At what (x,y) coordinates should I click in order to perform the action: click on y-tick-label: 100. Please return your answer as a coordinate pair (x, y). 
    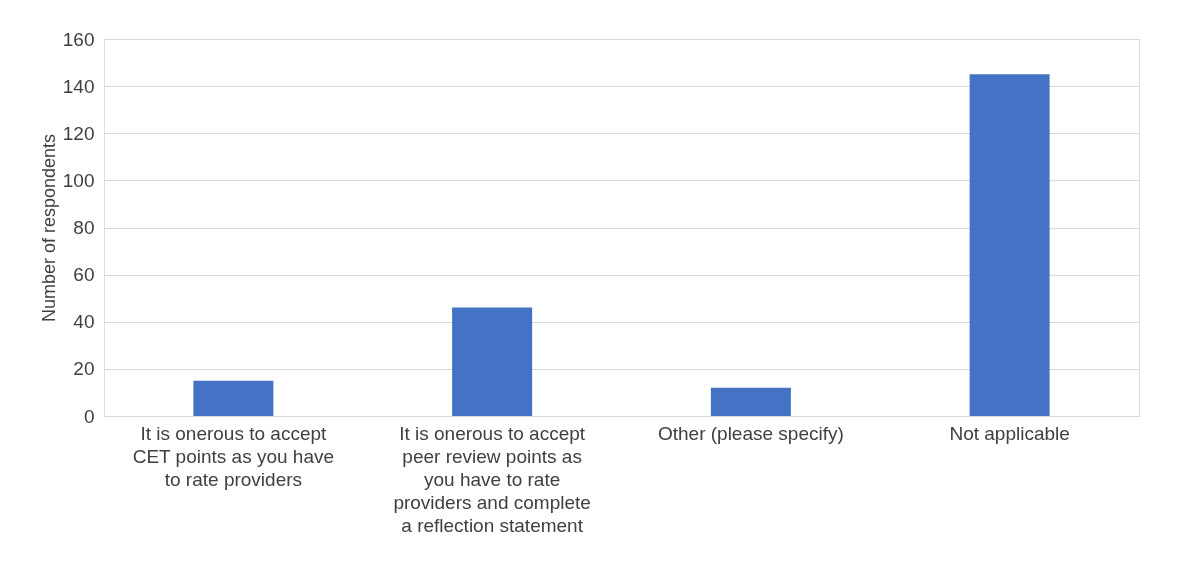
    Looking at the image, I should click on (78, 180).